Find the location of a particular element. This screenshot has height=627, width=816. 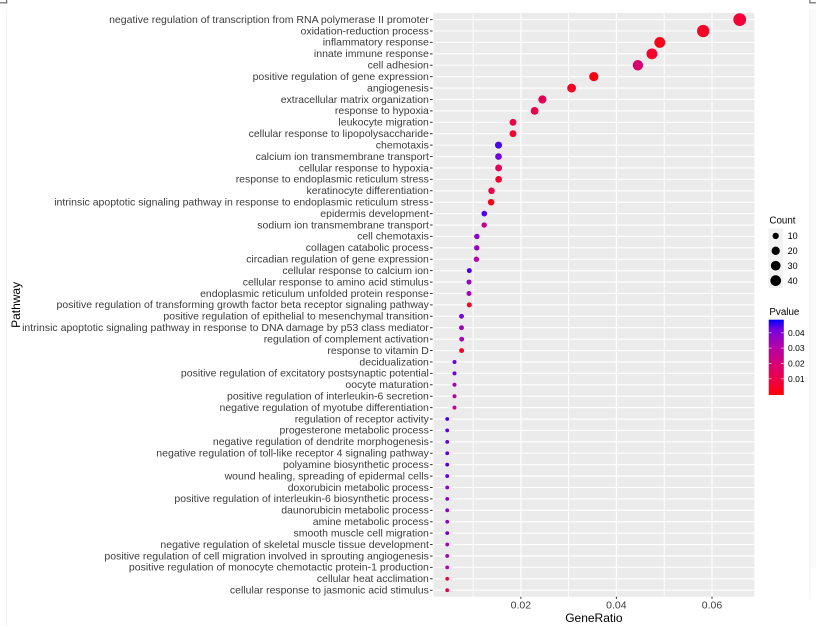

svg-text: amine metabolic process is located at coordinates (371, 522).